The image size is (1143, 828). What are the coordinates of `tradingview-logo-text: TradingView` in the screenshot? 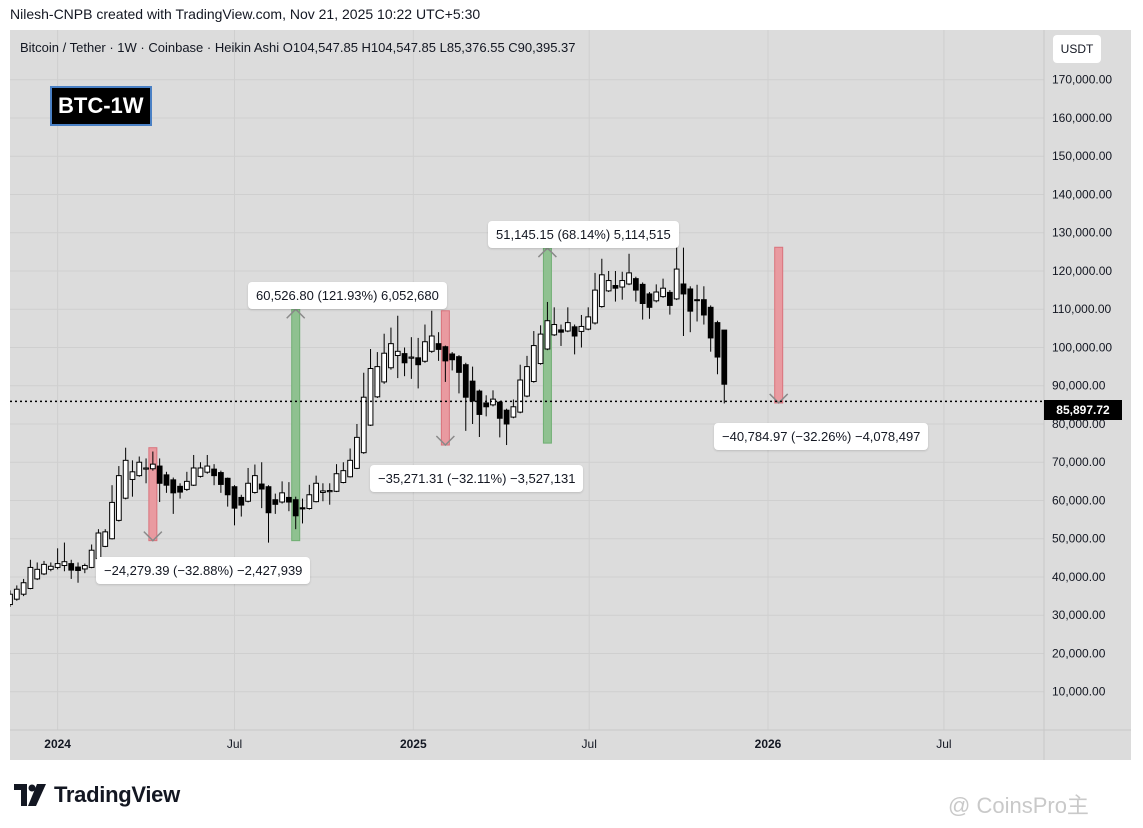 It's located at (117, 794).